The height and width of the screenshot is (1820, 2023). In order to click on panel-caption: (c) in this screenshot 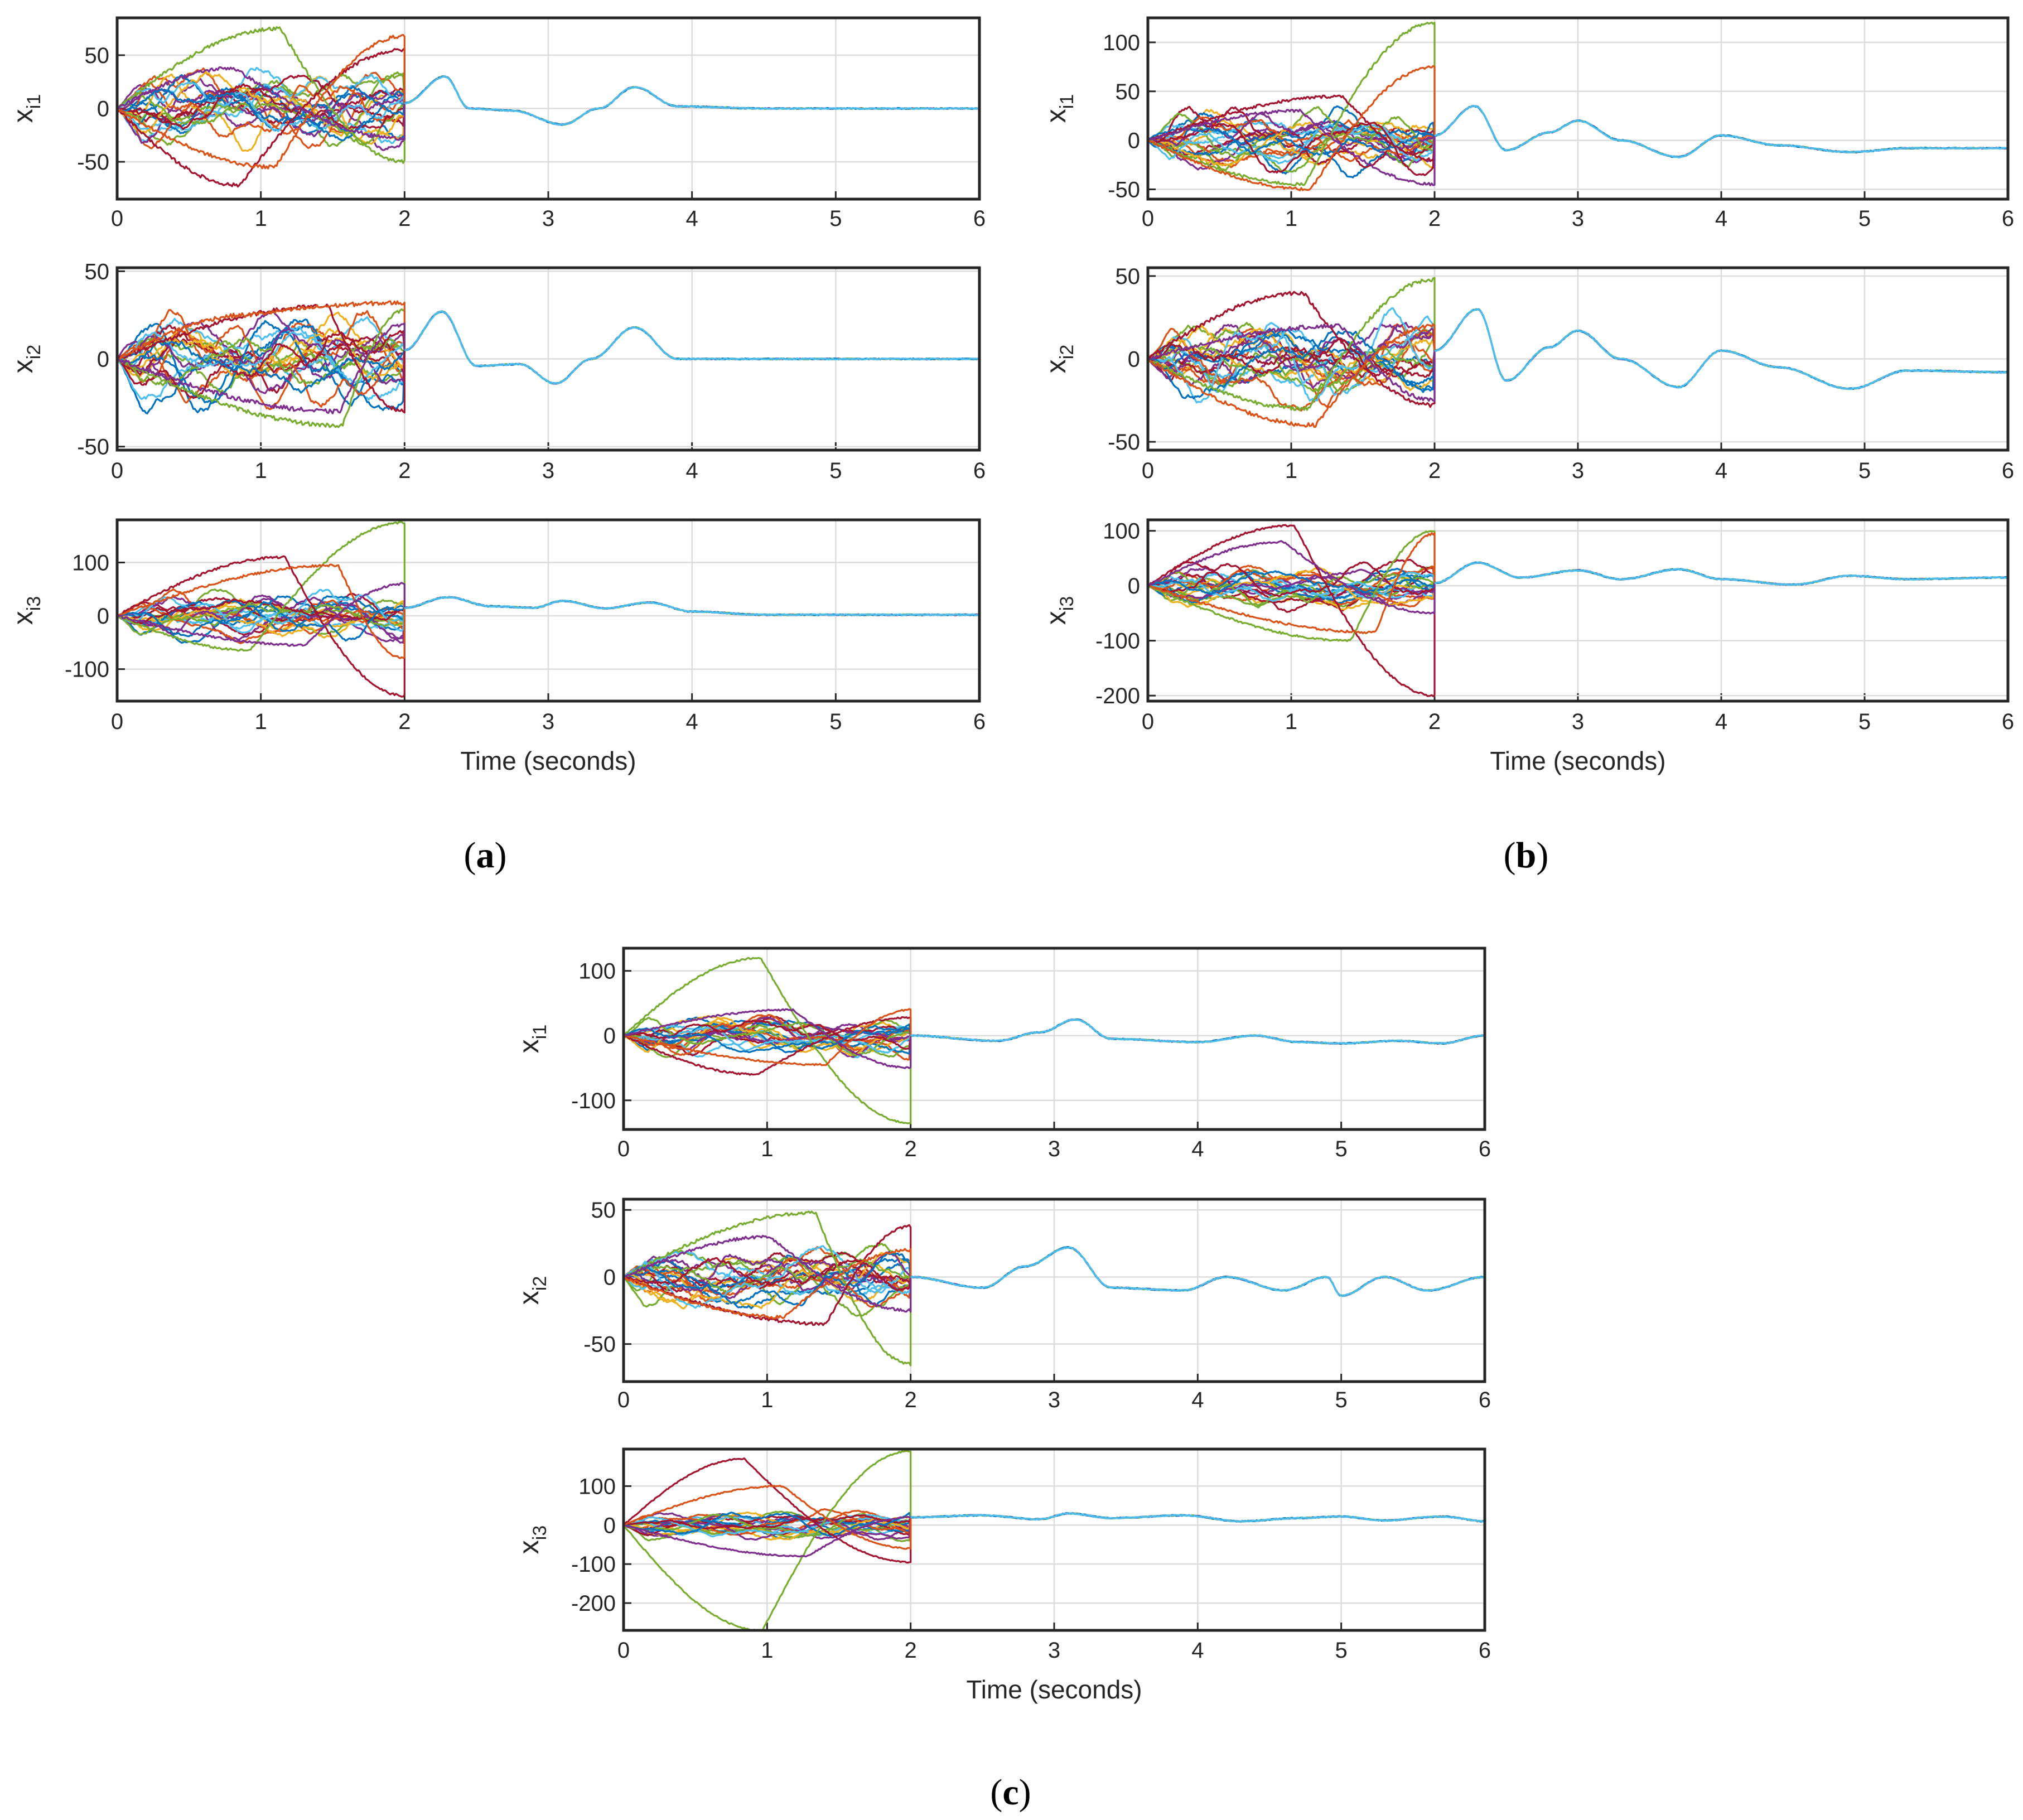, I will do `click(1011, 1792)`.